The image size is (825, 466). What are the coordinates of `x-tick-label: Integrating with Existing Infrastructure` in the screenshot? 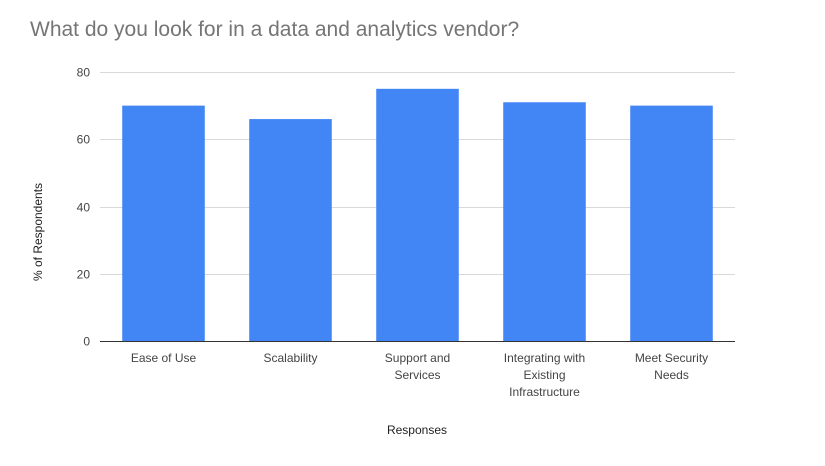 It's located at (544, 375).